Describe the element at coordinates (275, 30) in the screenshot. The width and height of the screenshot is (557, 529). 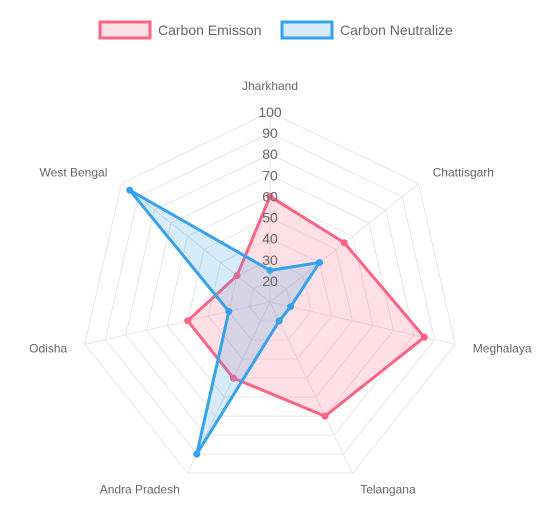
I see `legend: Carbon Emisson Carbon Neutralize` at that location.